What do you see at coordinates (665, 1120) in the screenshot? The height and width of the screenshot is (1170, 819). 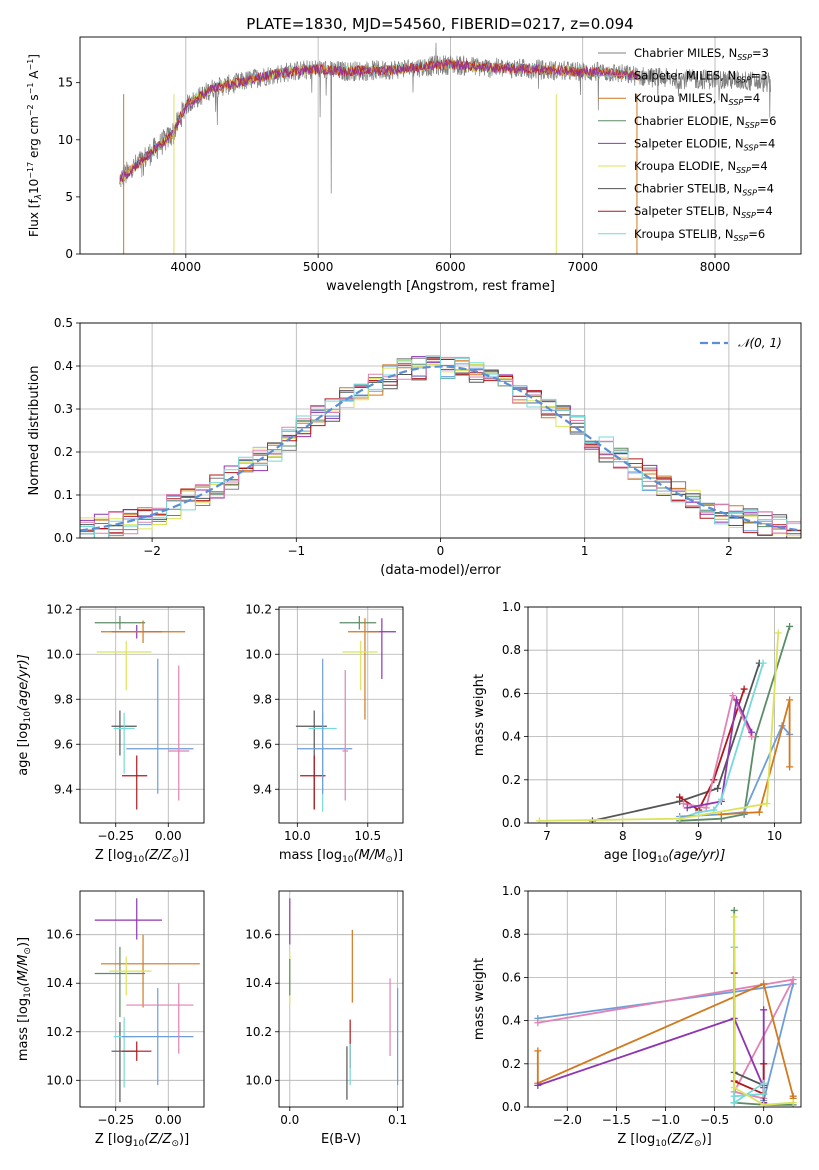 I see `x-tick-label: −1.0` at bounding box center [665, 1120].